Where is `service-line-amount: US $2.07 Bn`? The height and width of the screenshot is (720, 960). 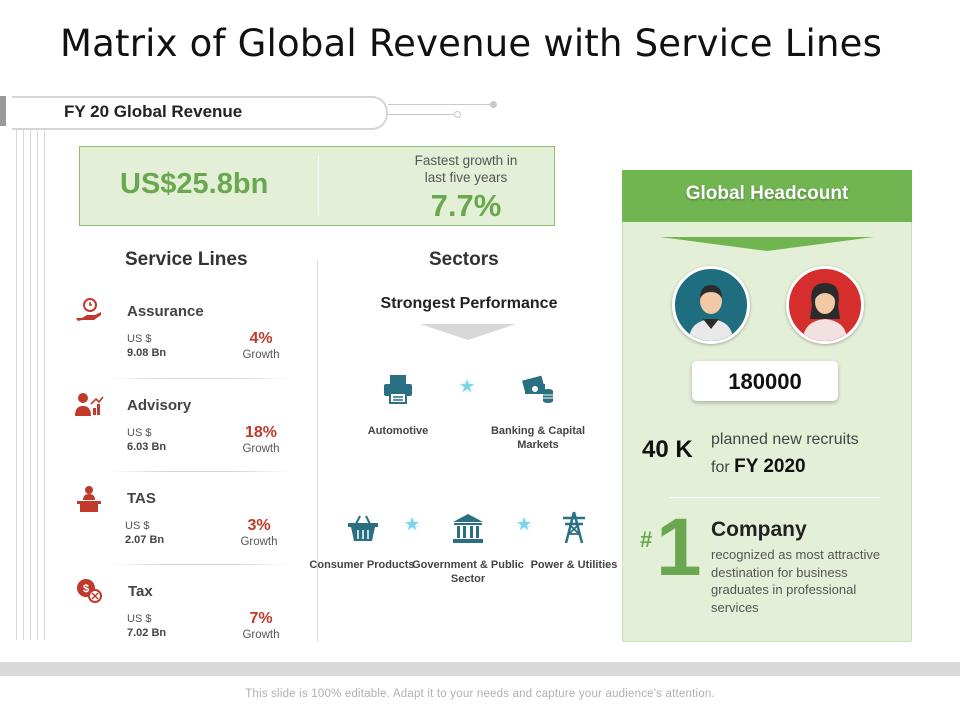
service-line-amount: US $2.07 Bn is located at coordinates (145, 533).